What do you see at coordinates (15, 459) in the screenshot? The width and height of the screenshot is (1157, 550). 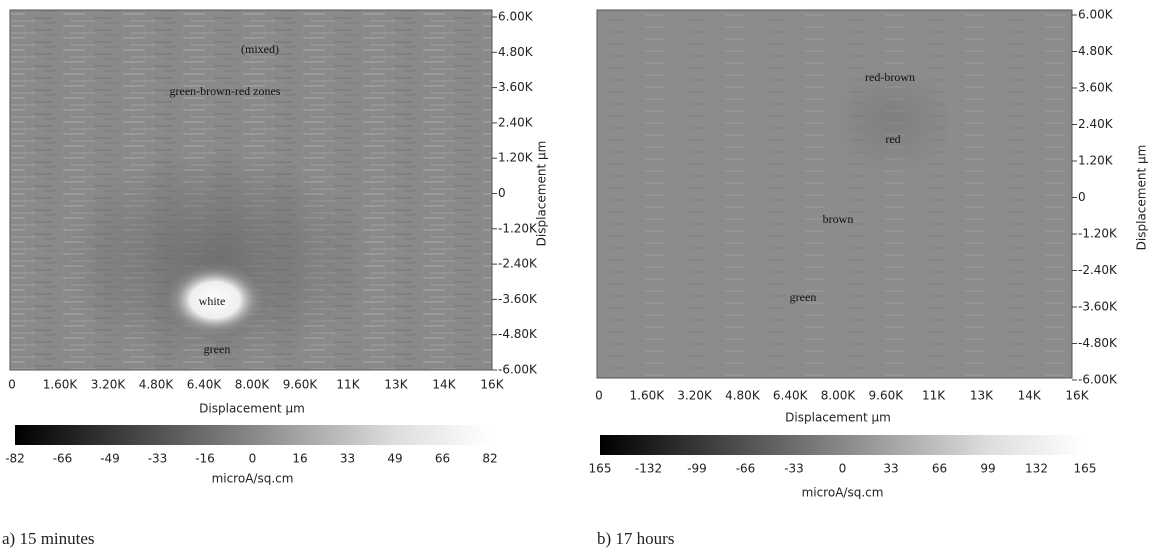 I see `colorbar-tick-label: -82` at bounding box center [15, 459].